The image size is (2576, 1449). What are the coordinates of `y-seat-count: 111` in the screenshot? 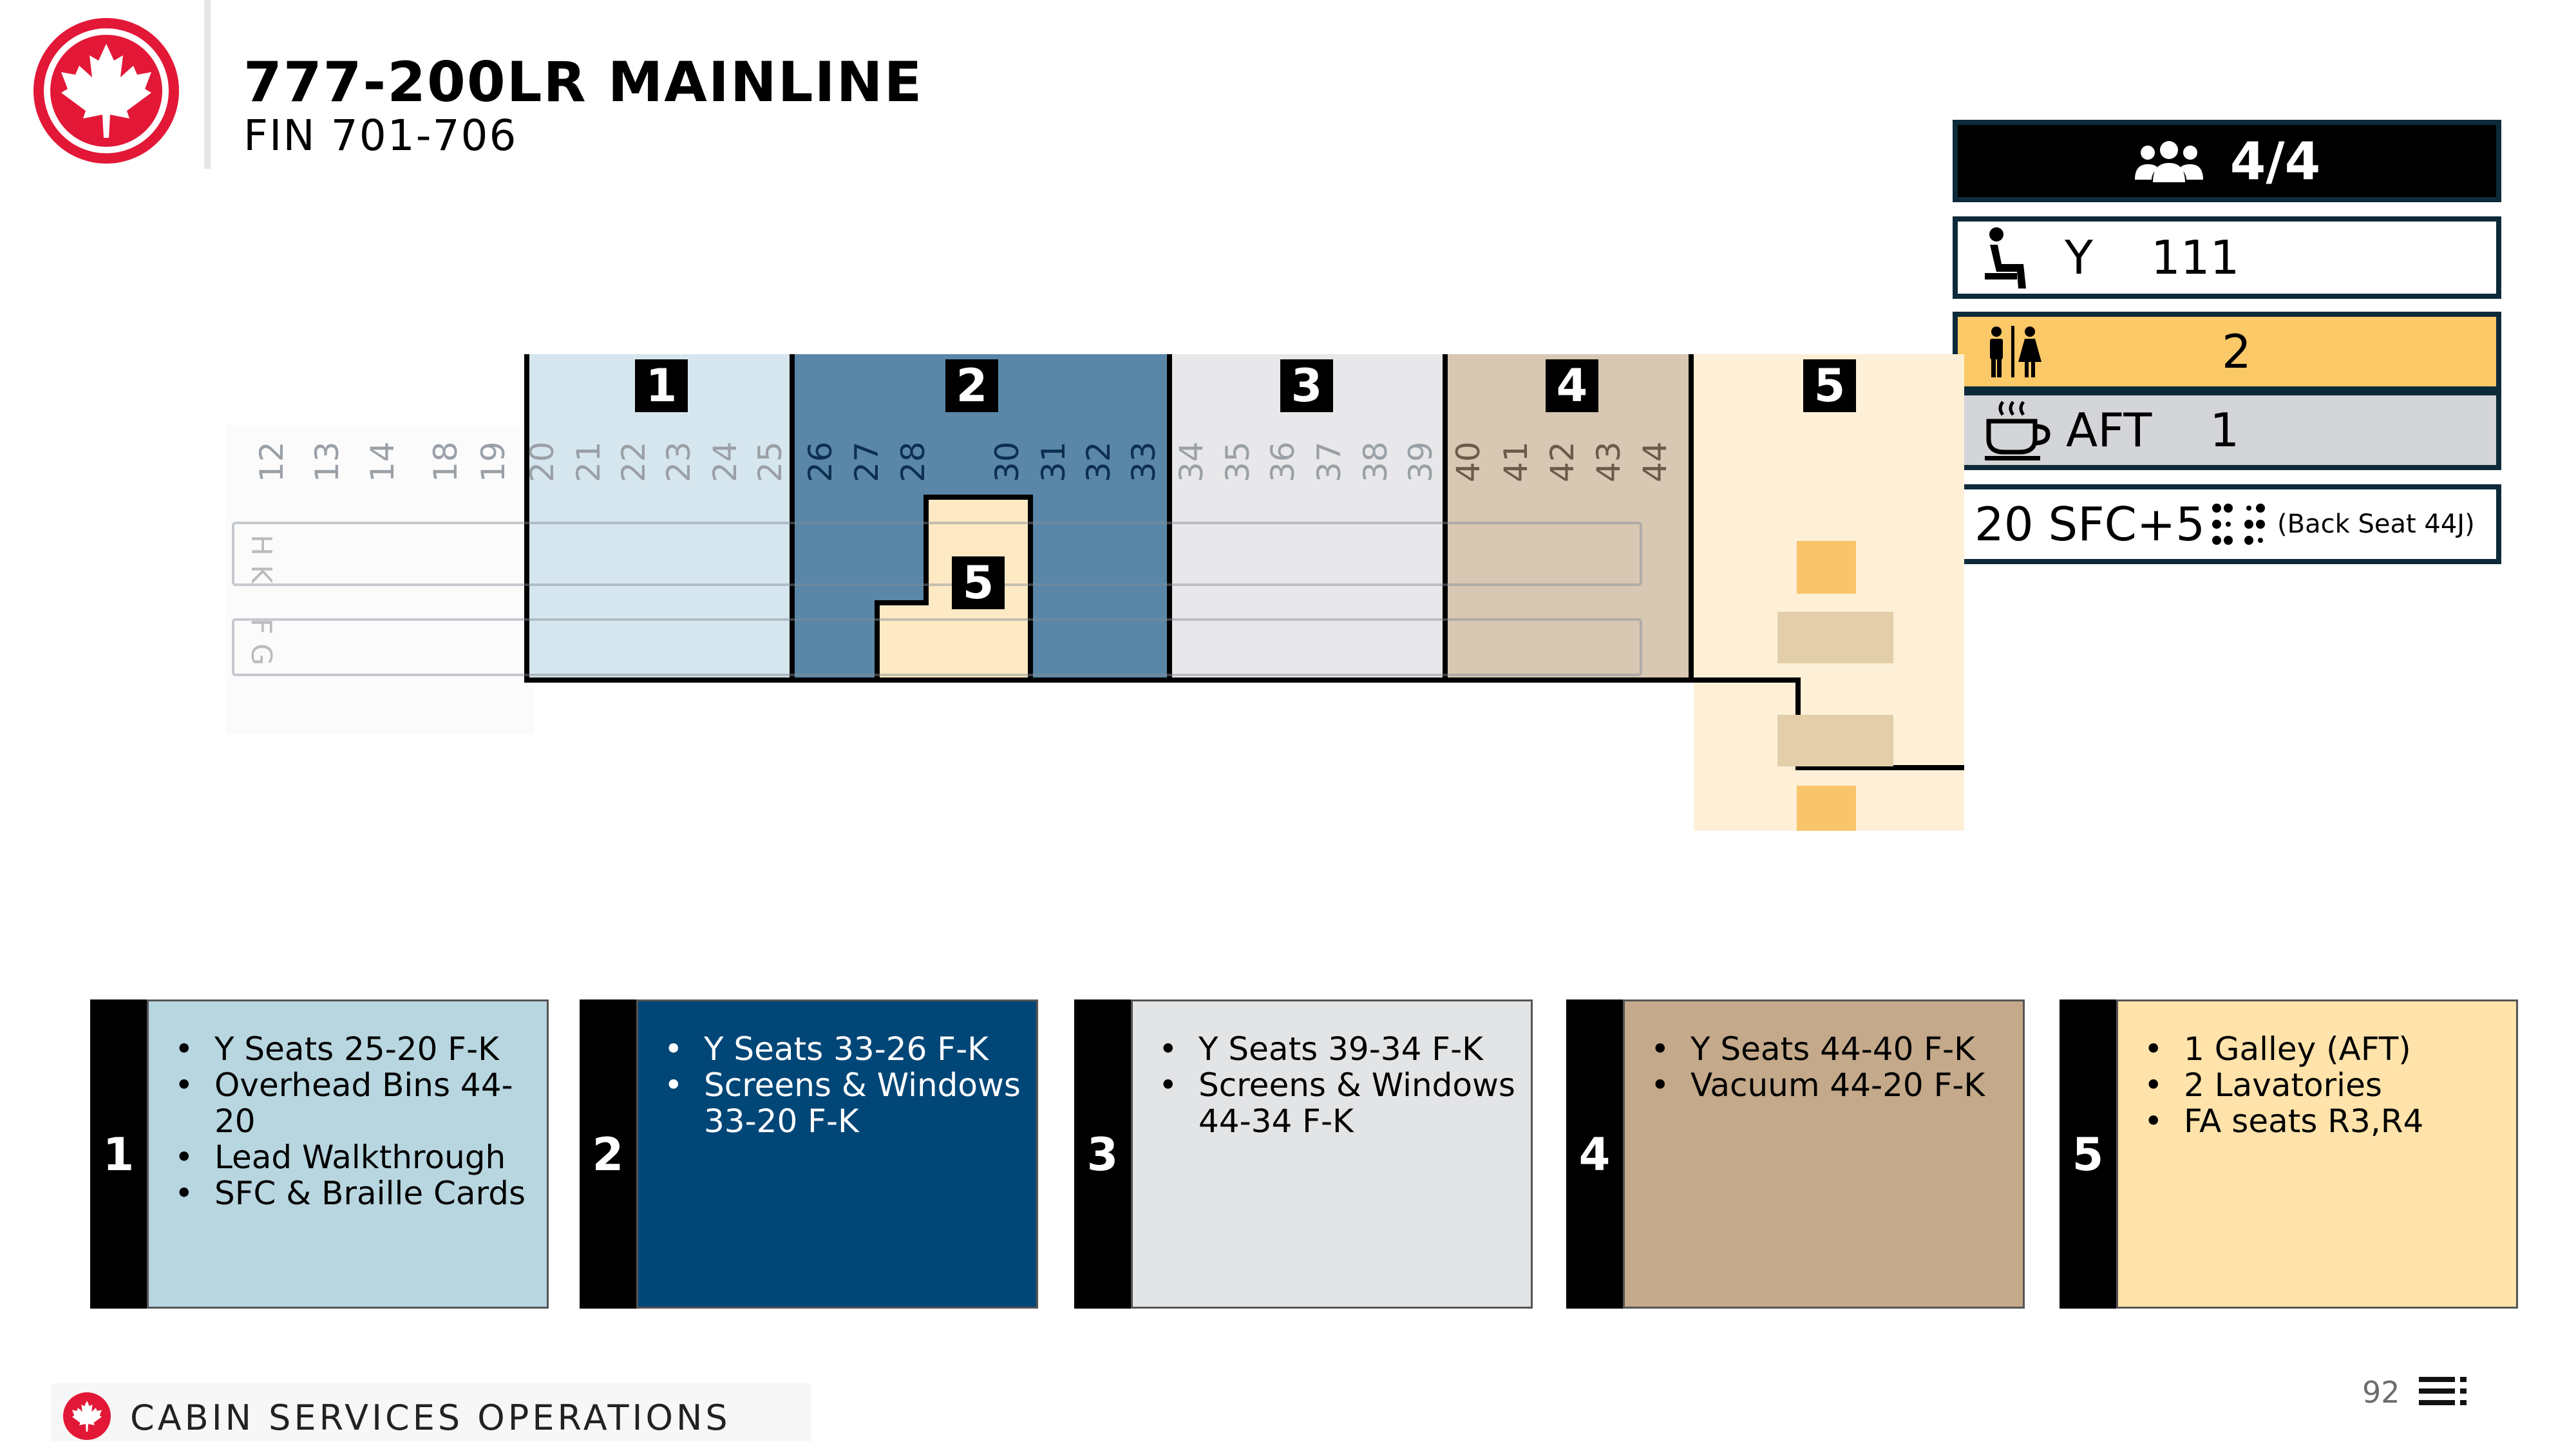 It's located at (2195, 258).